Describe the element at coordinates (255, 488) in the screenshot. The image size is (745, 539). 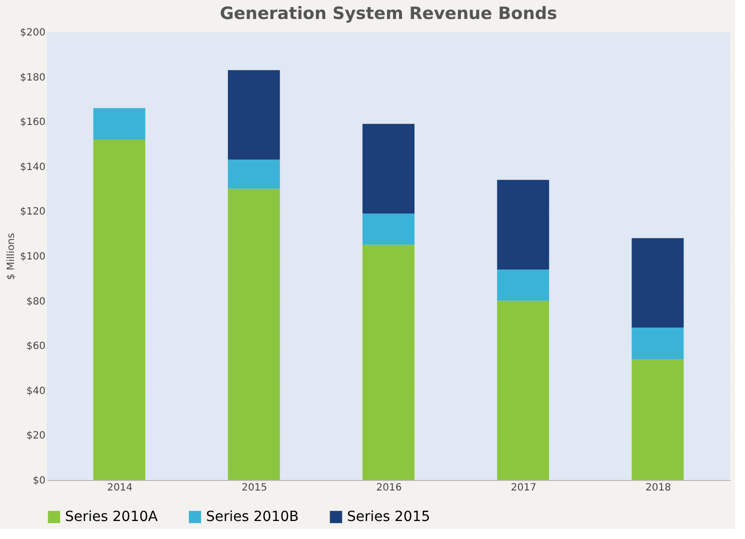
I see `x-tick-label: 2015` at that location.